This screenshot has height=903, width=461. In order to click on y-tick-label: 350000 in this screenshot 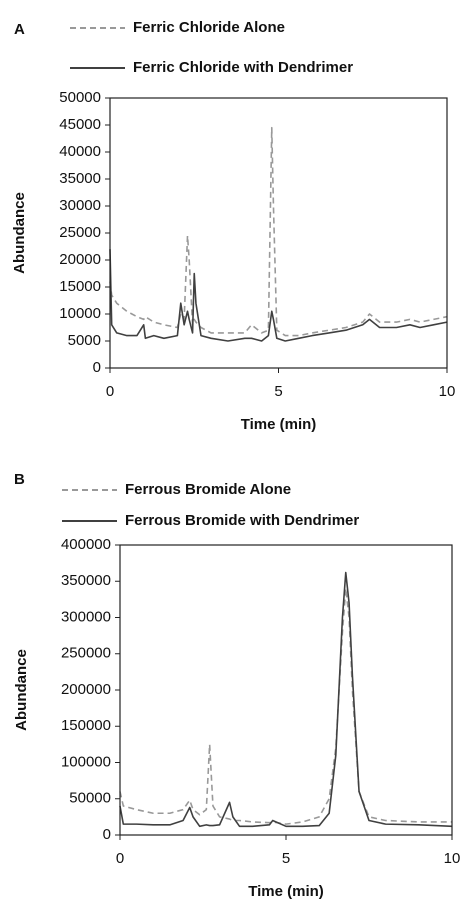, I will do `click(86, 580)`.